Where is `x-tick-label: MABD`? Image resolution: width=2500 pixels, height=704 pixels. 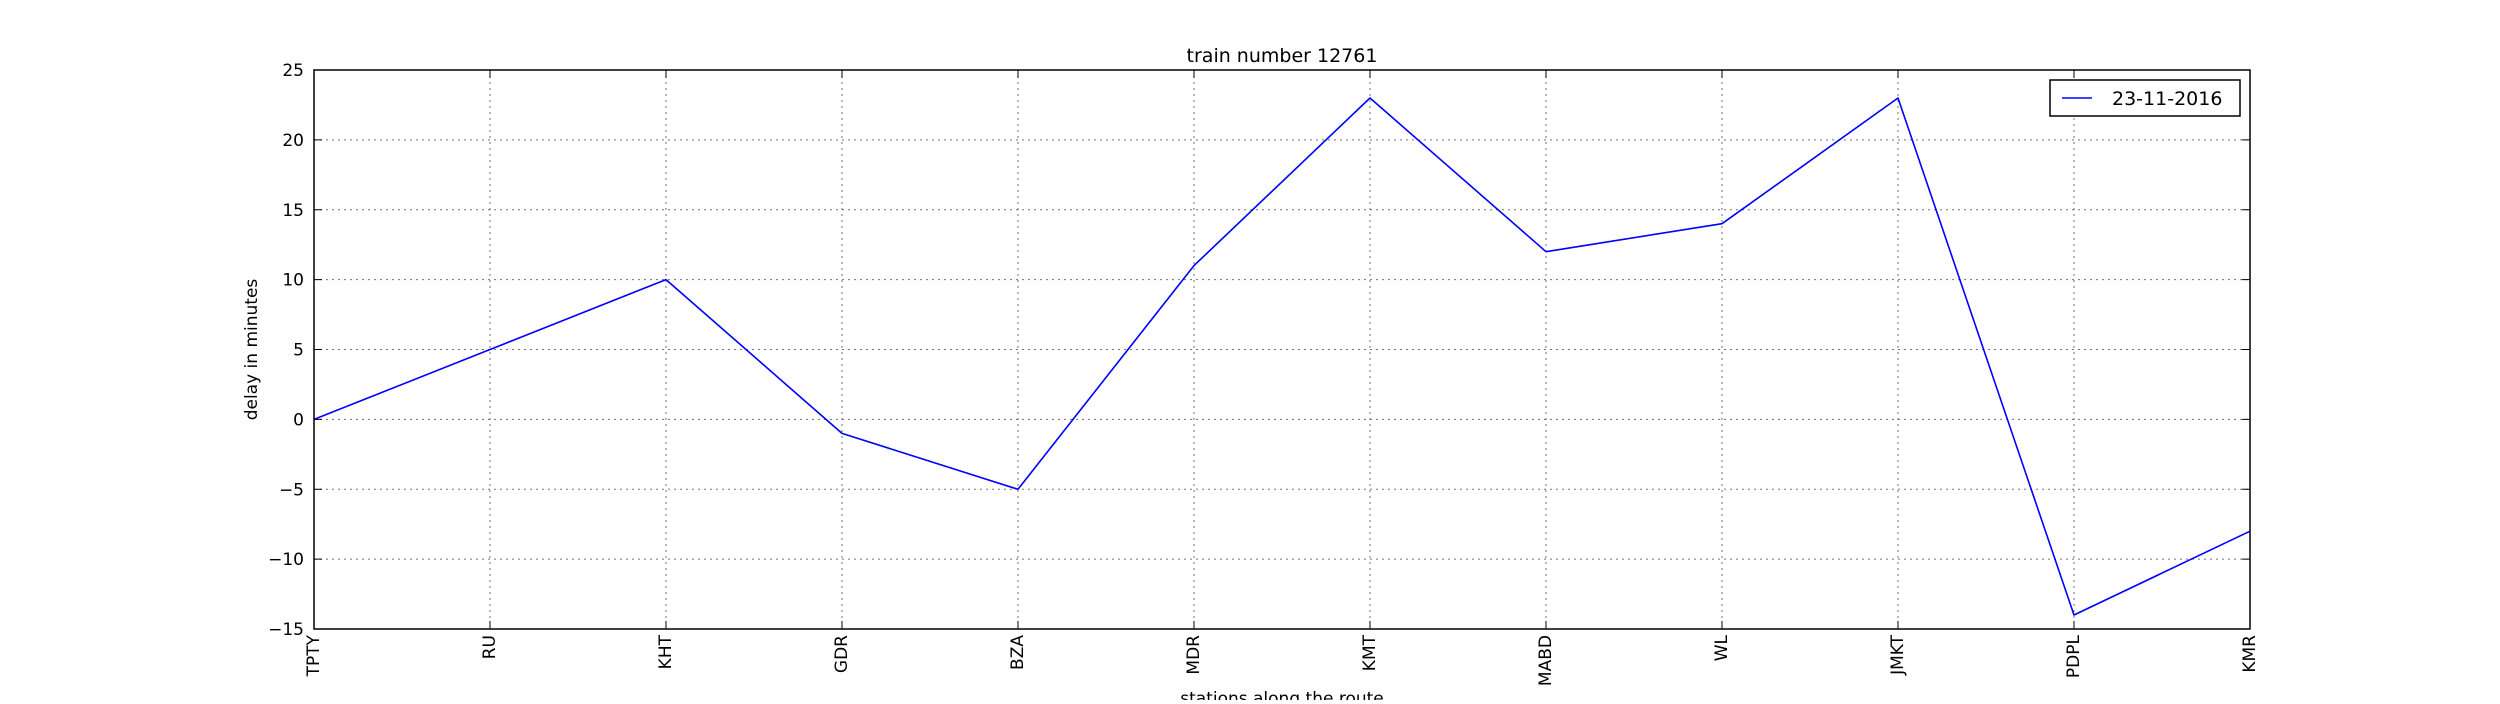
x-tick-label: MABD is located at coordinates (1546, 660).